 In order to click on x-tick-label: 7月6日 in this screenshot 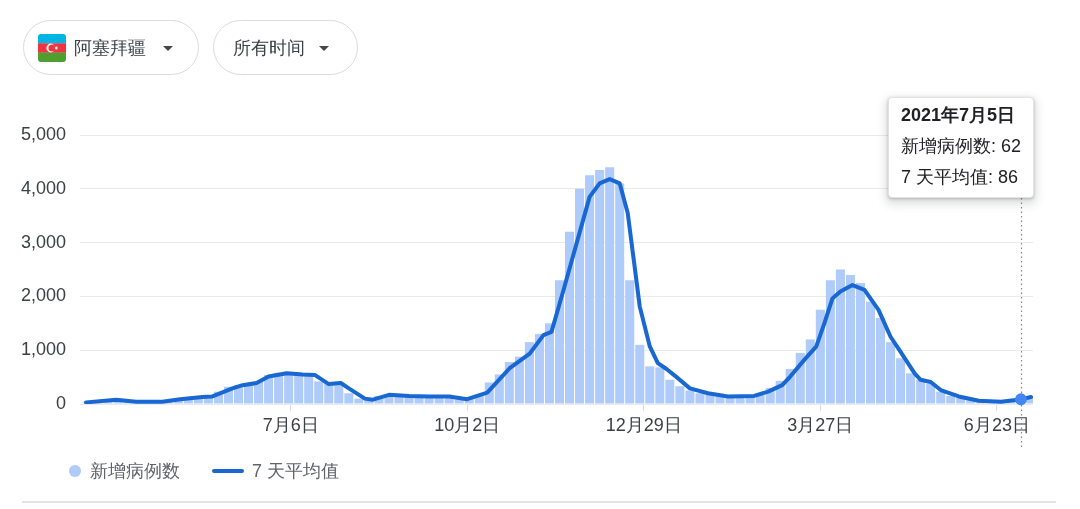, I will do `click(290, 424)`.